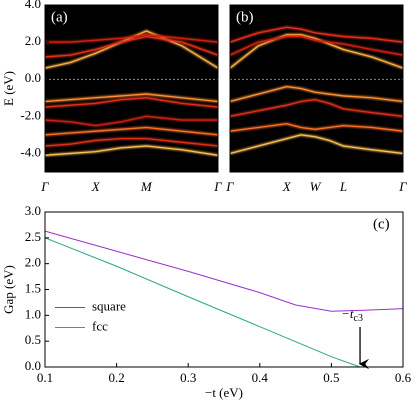 This screenshot has width=415, height=401. What do you see at coordinates (146, 186) in the screenshot?
I see `x-tick-label: M` at bounding box center [146, 186].